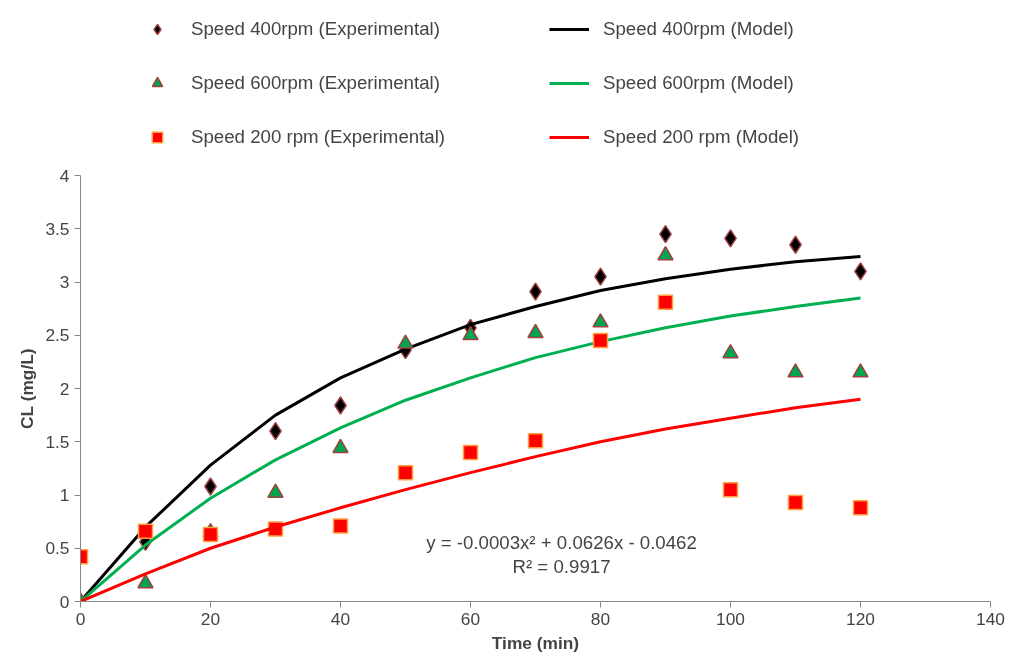 Image resolution: width=1032 pixels, height=671 pixels. I want to click on x-tick-label: 100, so click(730, 618).